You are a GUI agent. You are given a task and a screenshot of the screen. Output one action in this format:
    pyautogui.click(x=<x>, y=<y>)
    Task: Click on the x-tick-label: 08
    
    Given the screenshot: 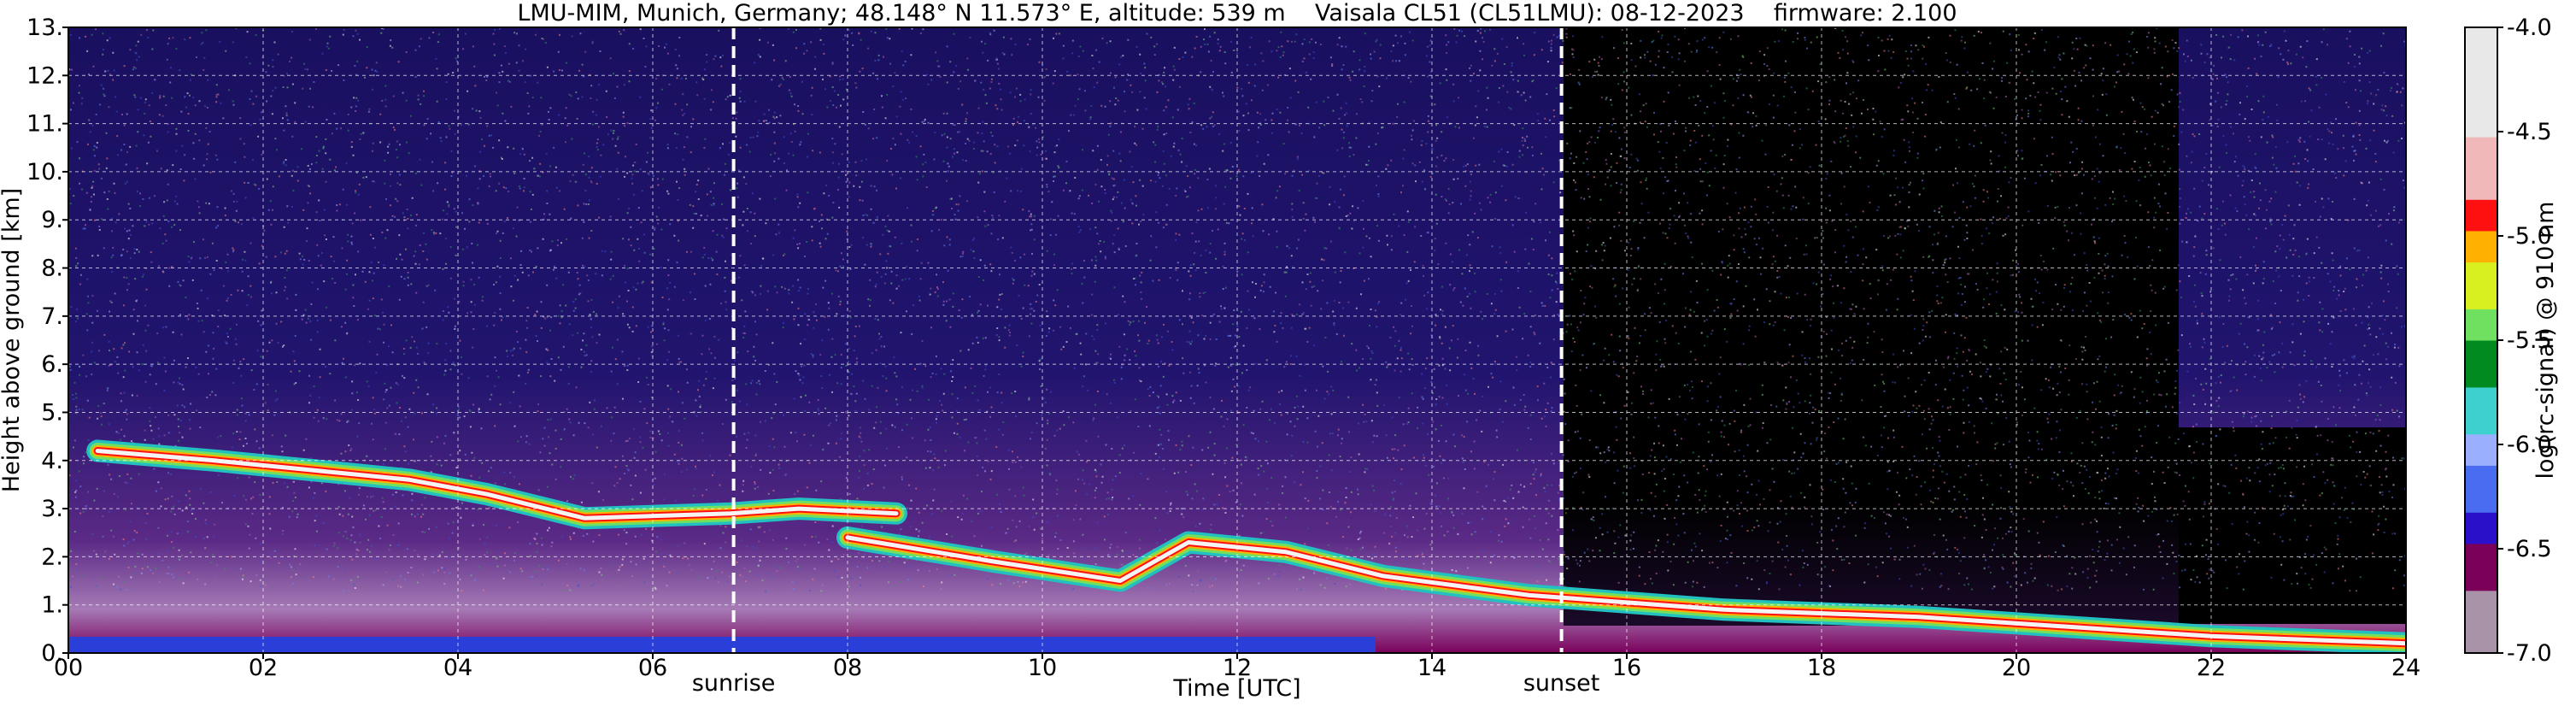 What is the action you would take?
    pyautogui.click(x=847, y=668)
    